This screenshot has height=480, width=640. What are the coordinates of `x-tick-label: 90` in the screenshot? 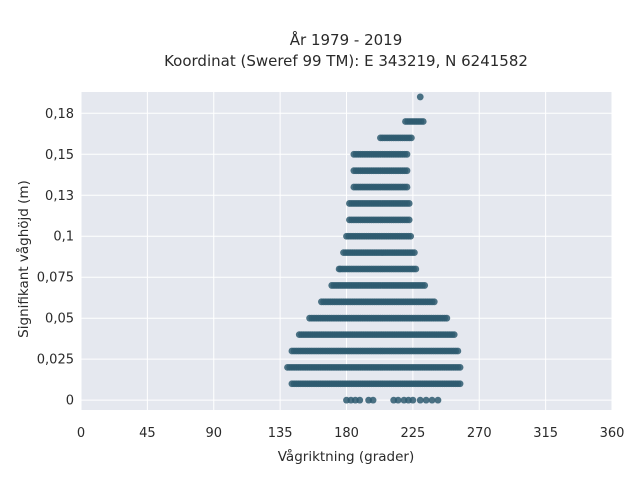 It's located at (213, 433).